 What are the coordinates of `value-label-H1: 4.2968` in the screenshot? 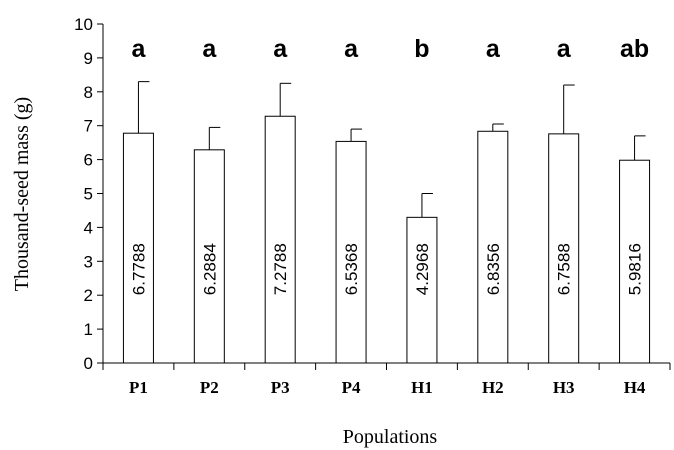 It's located at (422, 269).